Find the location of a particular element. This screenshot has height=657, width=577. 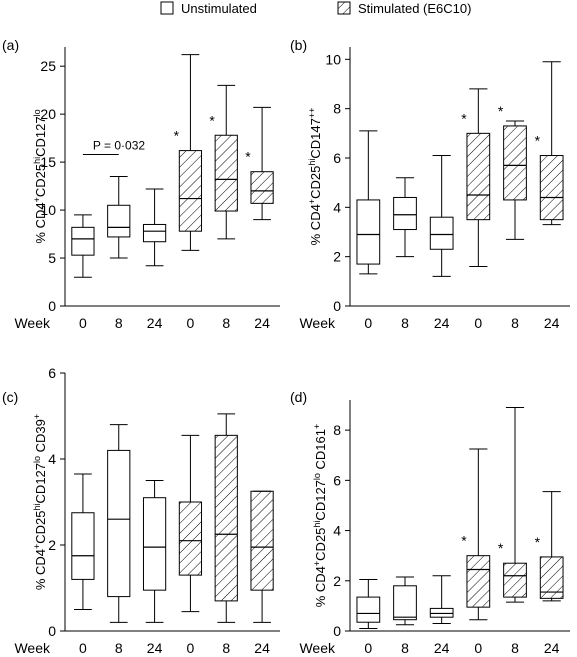

pvalue-label: P = 0·032 is located at coordinates (119, 146).